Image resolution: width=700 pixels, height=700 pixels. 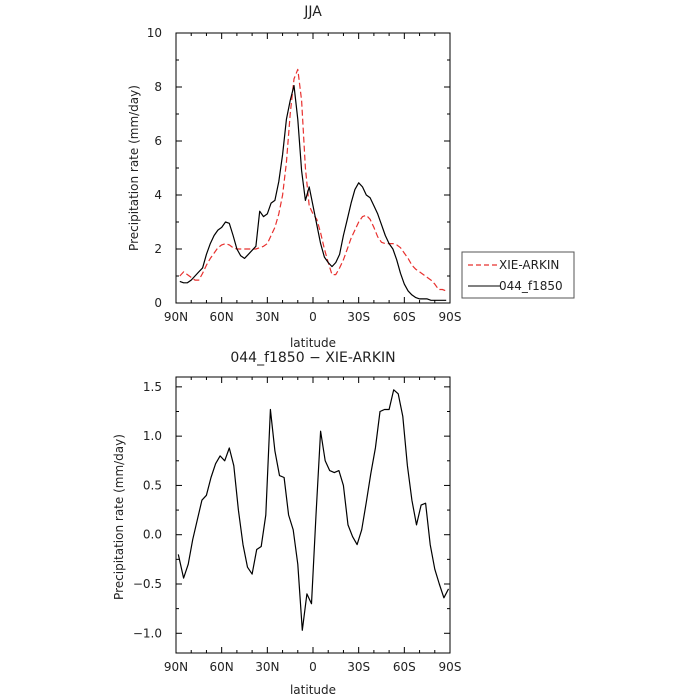 I want to click on chart-bottom-ytick-label: 0.0, so click(x=152, y=535).